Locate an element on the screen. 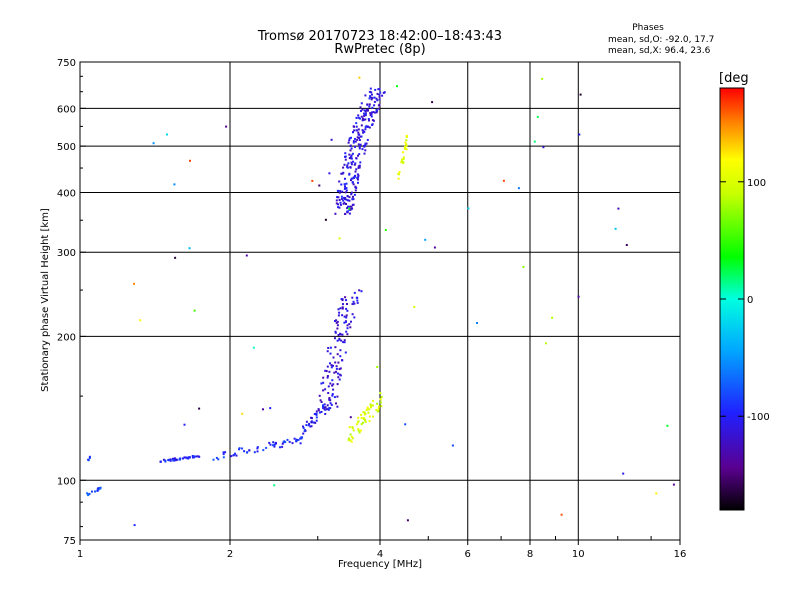 The width and height of the screenshot is (800, 600). colorbar-tick-label: -100 is located at coordinates (758, 417).